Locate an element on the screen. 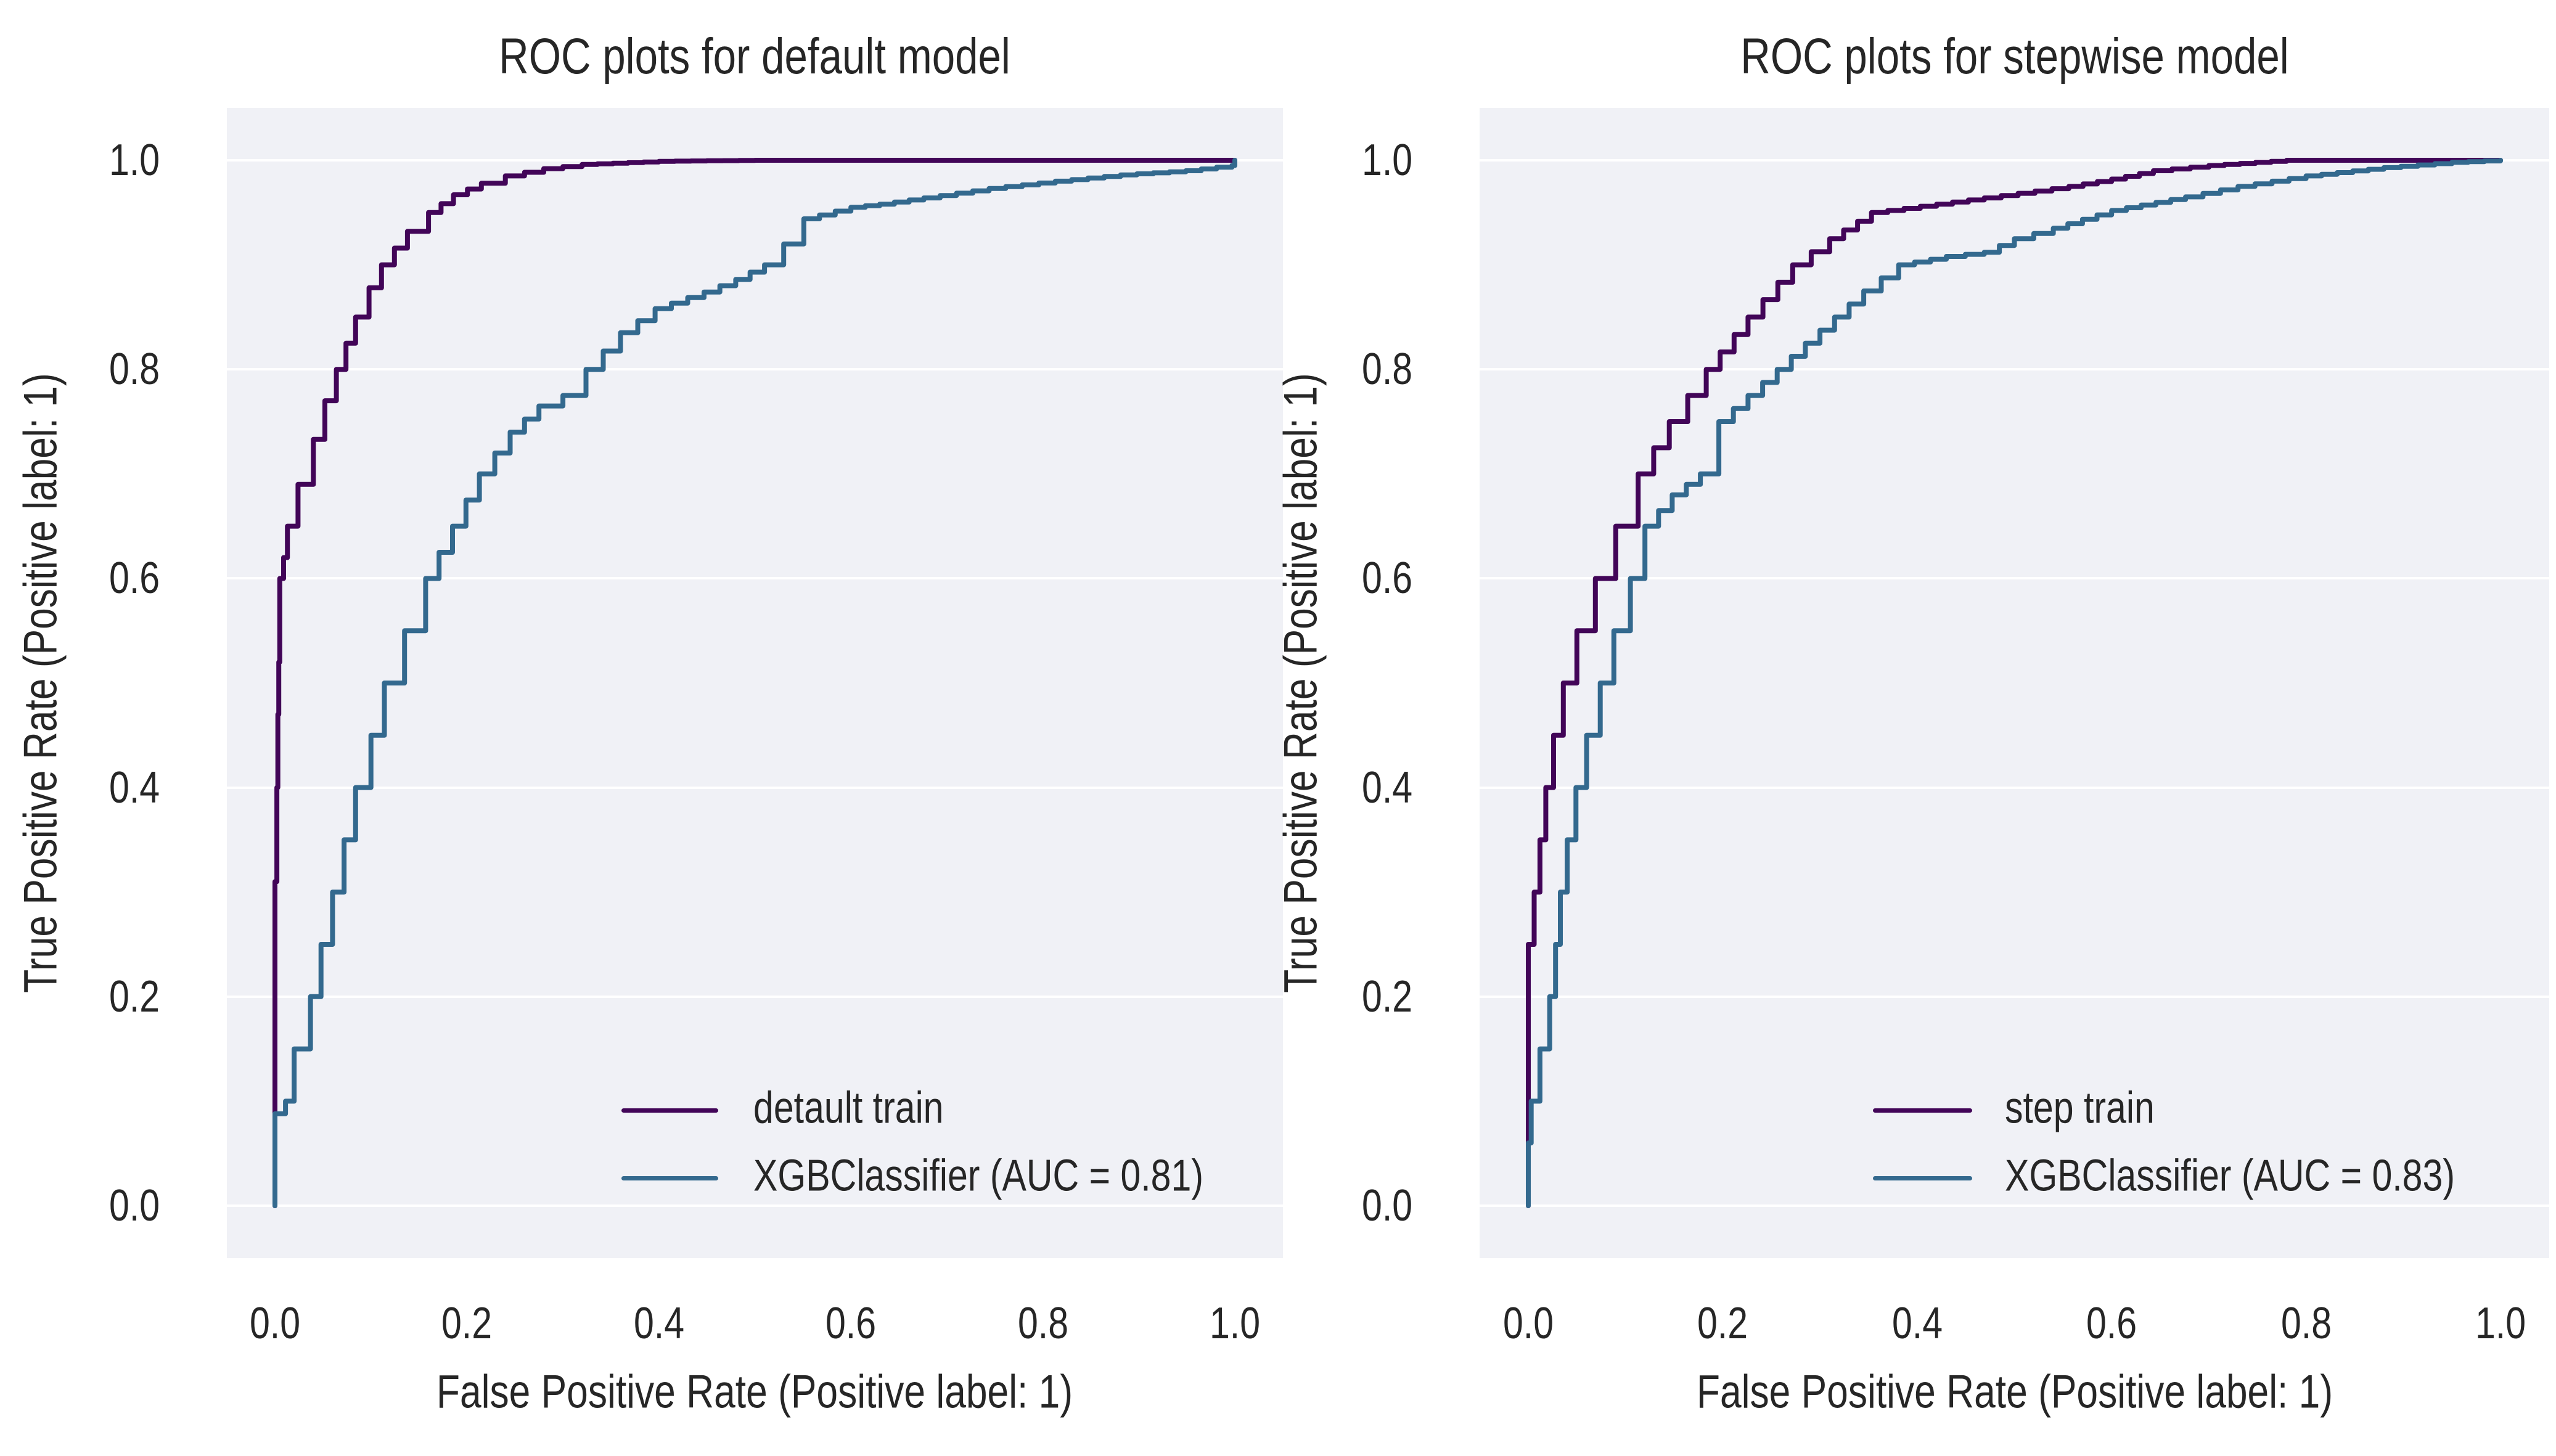  right-chart-title: ROC plots for stepwise model is located at coordinates (2015, 57).